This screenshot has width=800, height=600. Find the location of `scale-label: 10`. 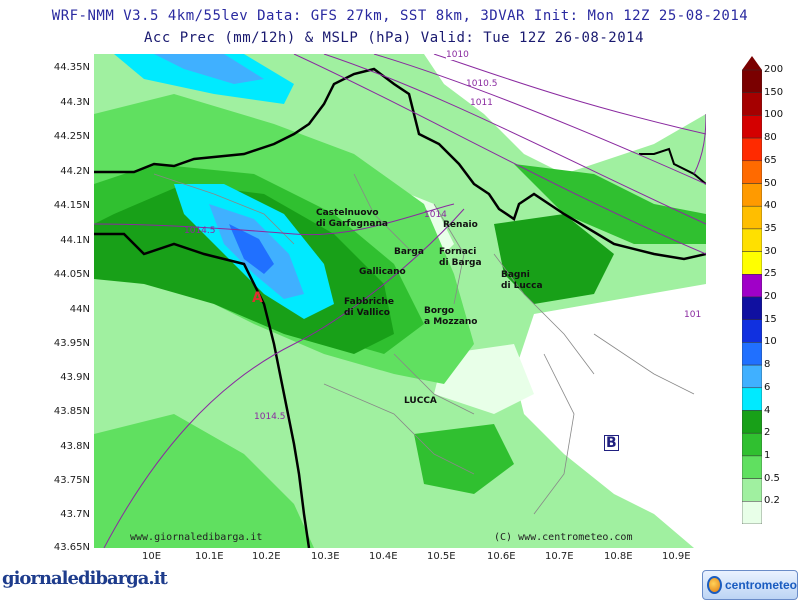

scale-label: 10 is located at coordinates (770, 342).